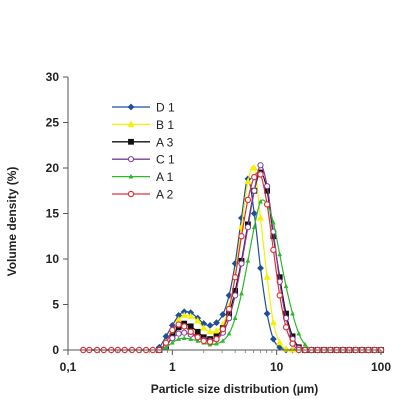 This screenshot has height=405, width=407. I want to click on y-axis-title: Volume density (%), so click(12, 222).